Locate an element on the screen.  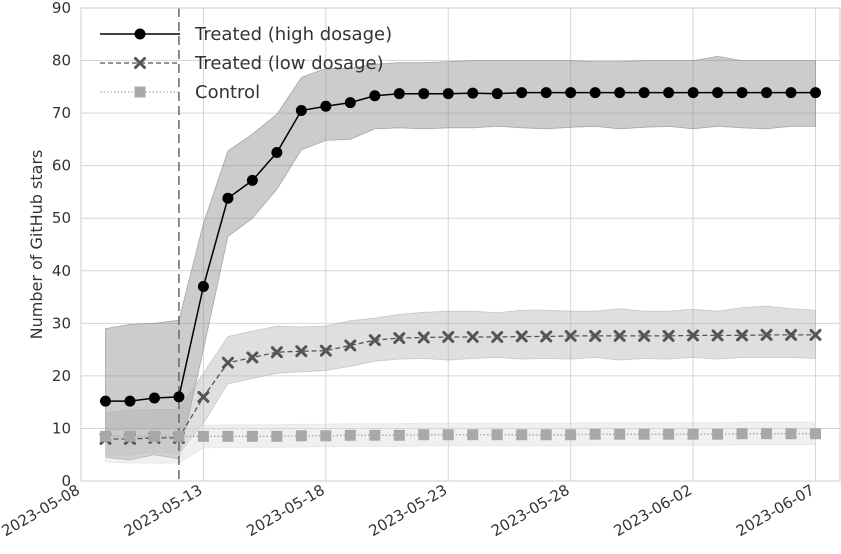
legend-entry: Control is located at coordinates (180, 92).